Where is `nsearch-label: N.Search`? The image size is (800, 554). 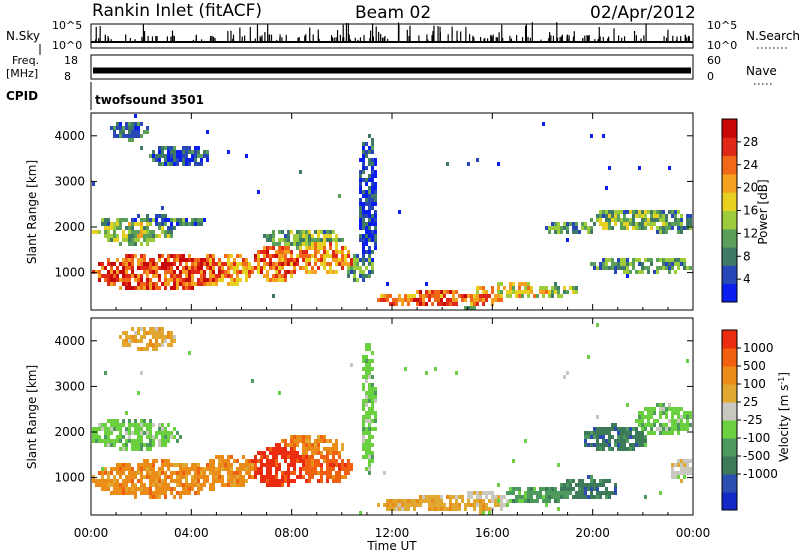 nsearch-label: N.Search is located at coordinates (773, 36).